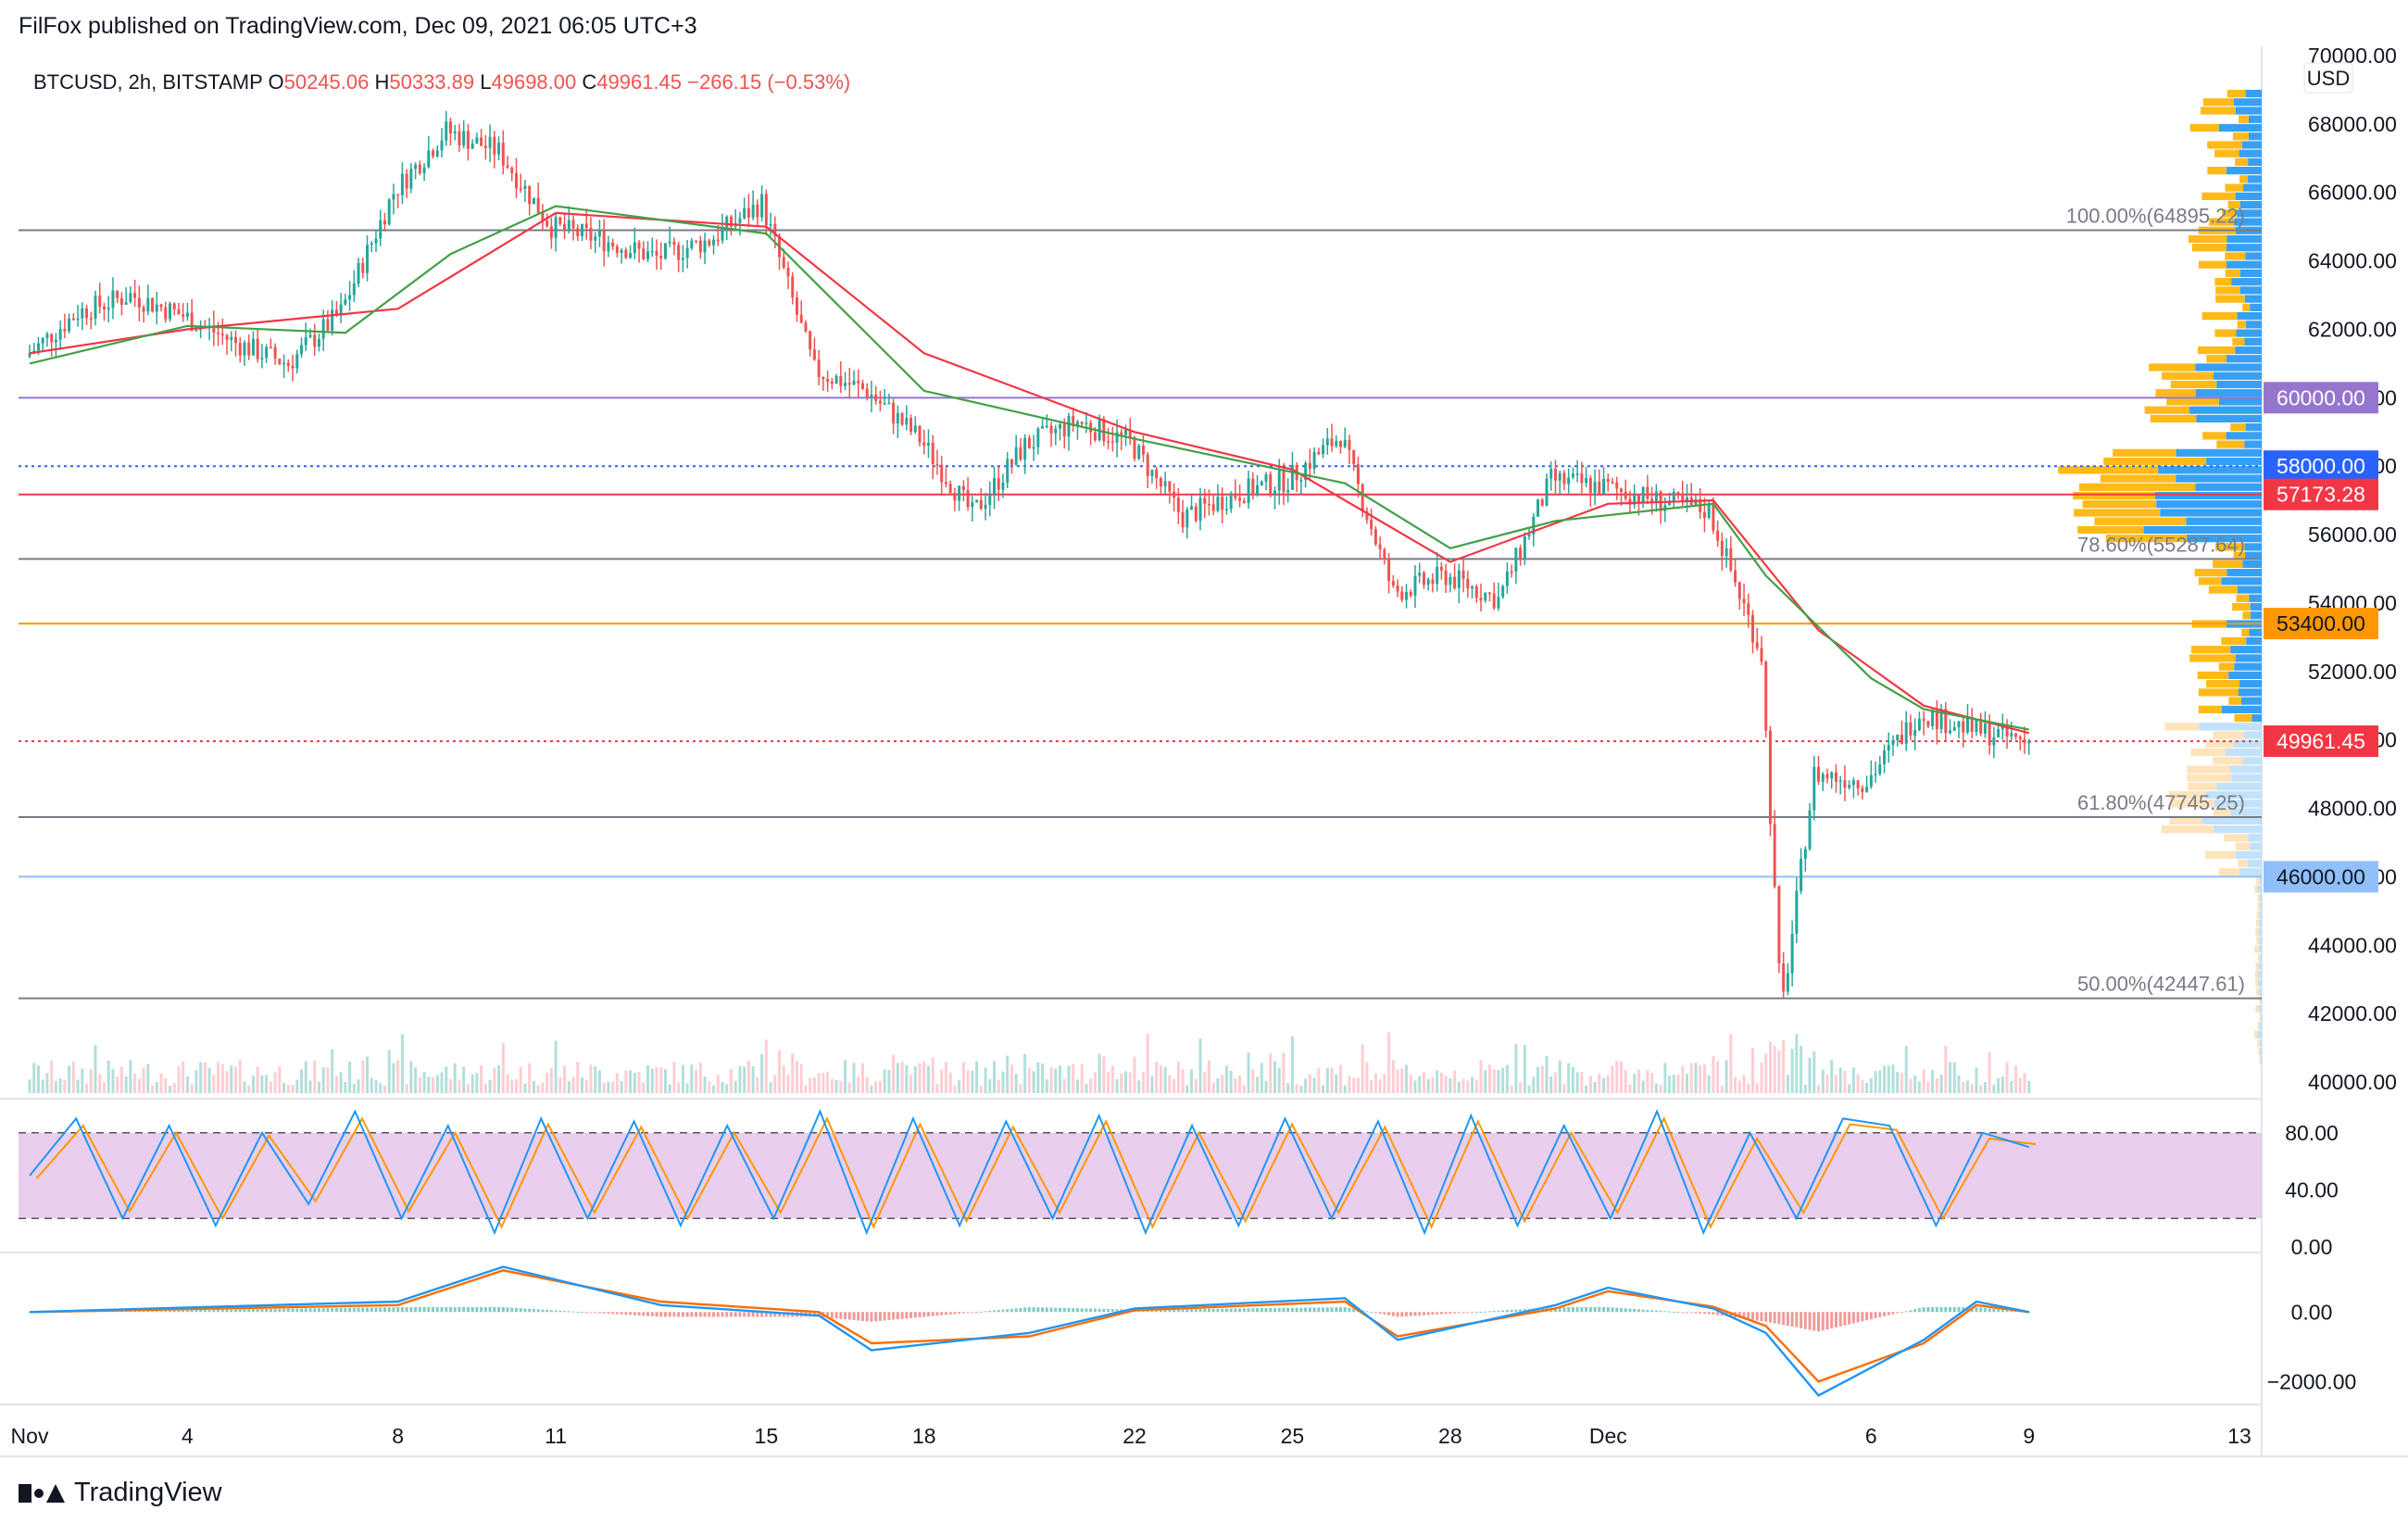  What do you see at coordinates (1131, 1436) in the screenshot?
I see `time-axis: Nov 4 8 11 15 18 22 25 28 Dec 6 9 13` at bounding box center [1131, 1436].